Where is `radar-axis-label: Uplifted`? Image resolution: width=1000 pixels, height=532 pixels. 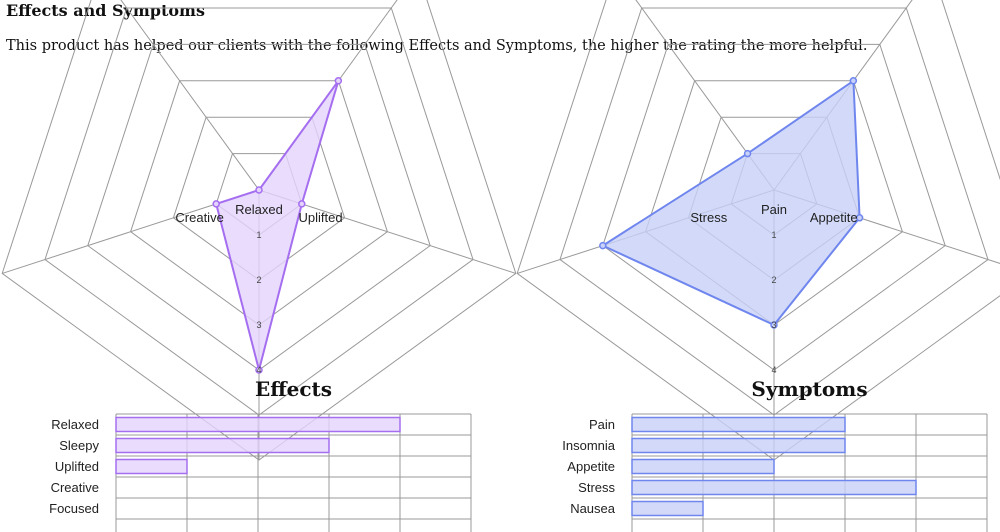
radar-axis-label: Uplifted is located at coordinates (321, 217).